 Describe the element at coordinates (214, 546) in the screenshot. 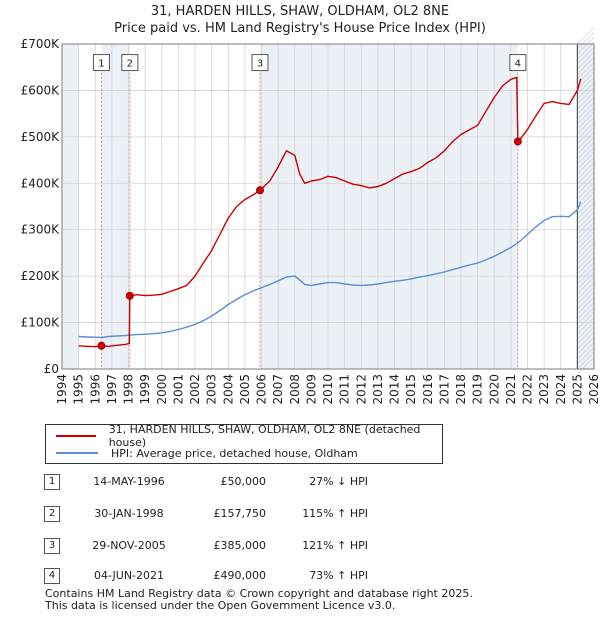

I see `table-row: 3 29-NOV-2005 £385,000 121% ↑ HPI` at that location.